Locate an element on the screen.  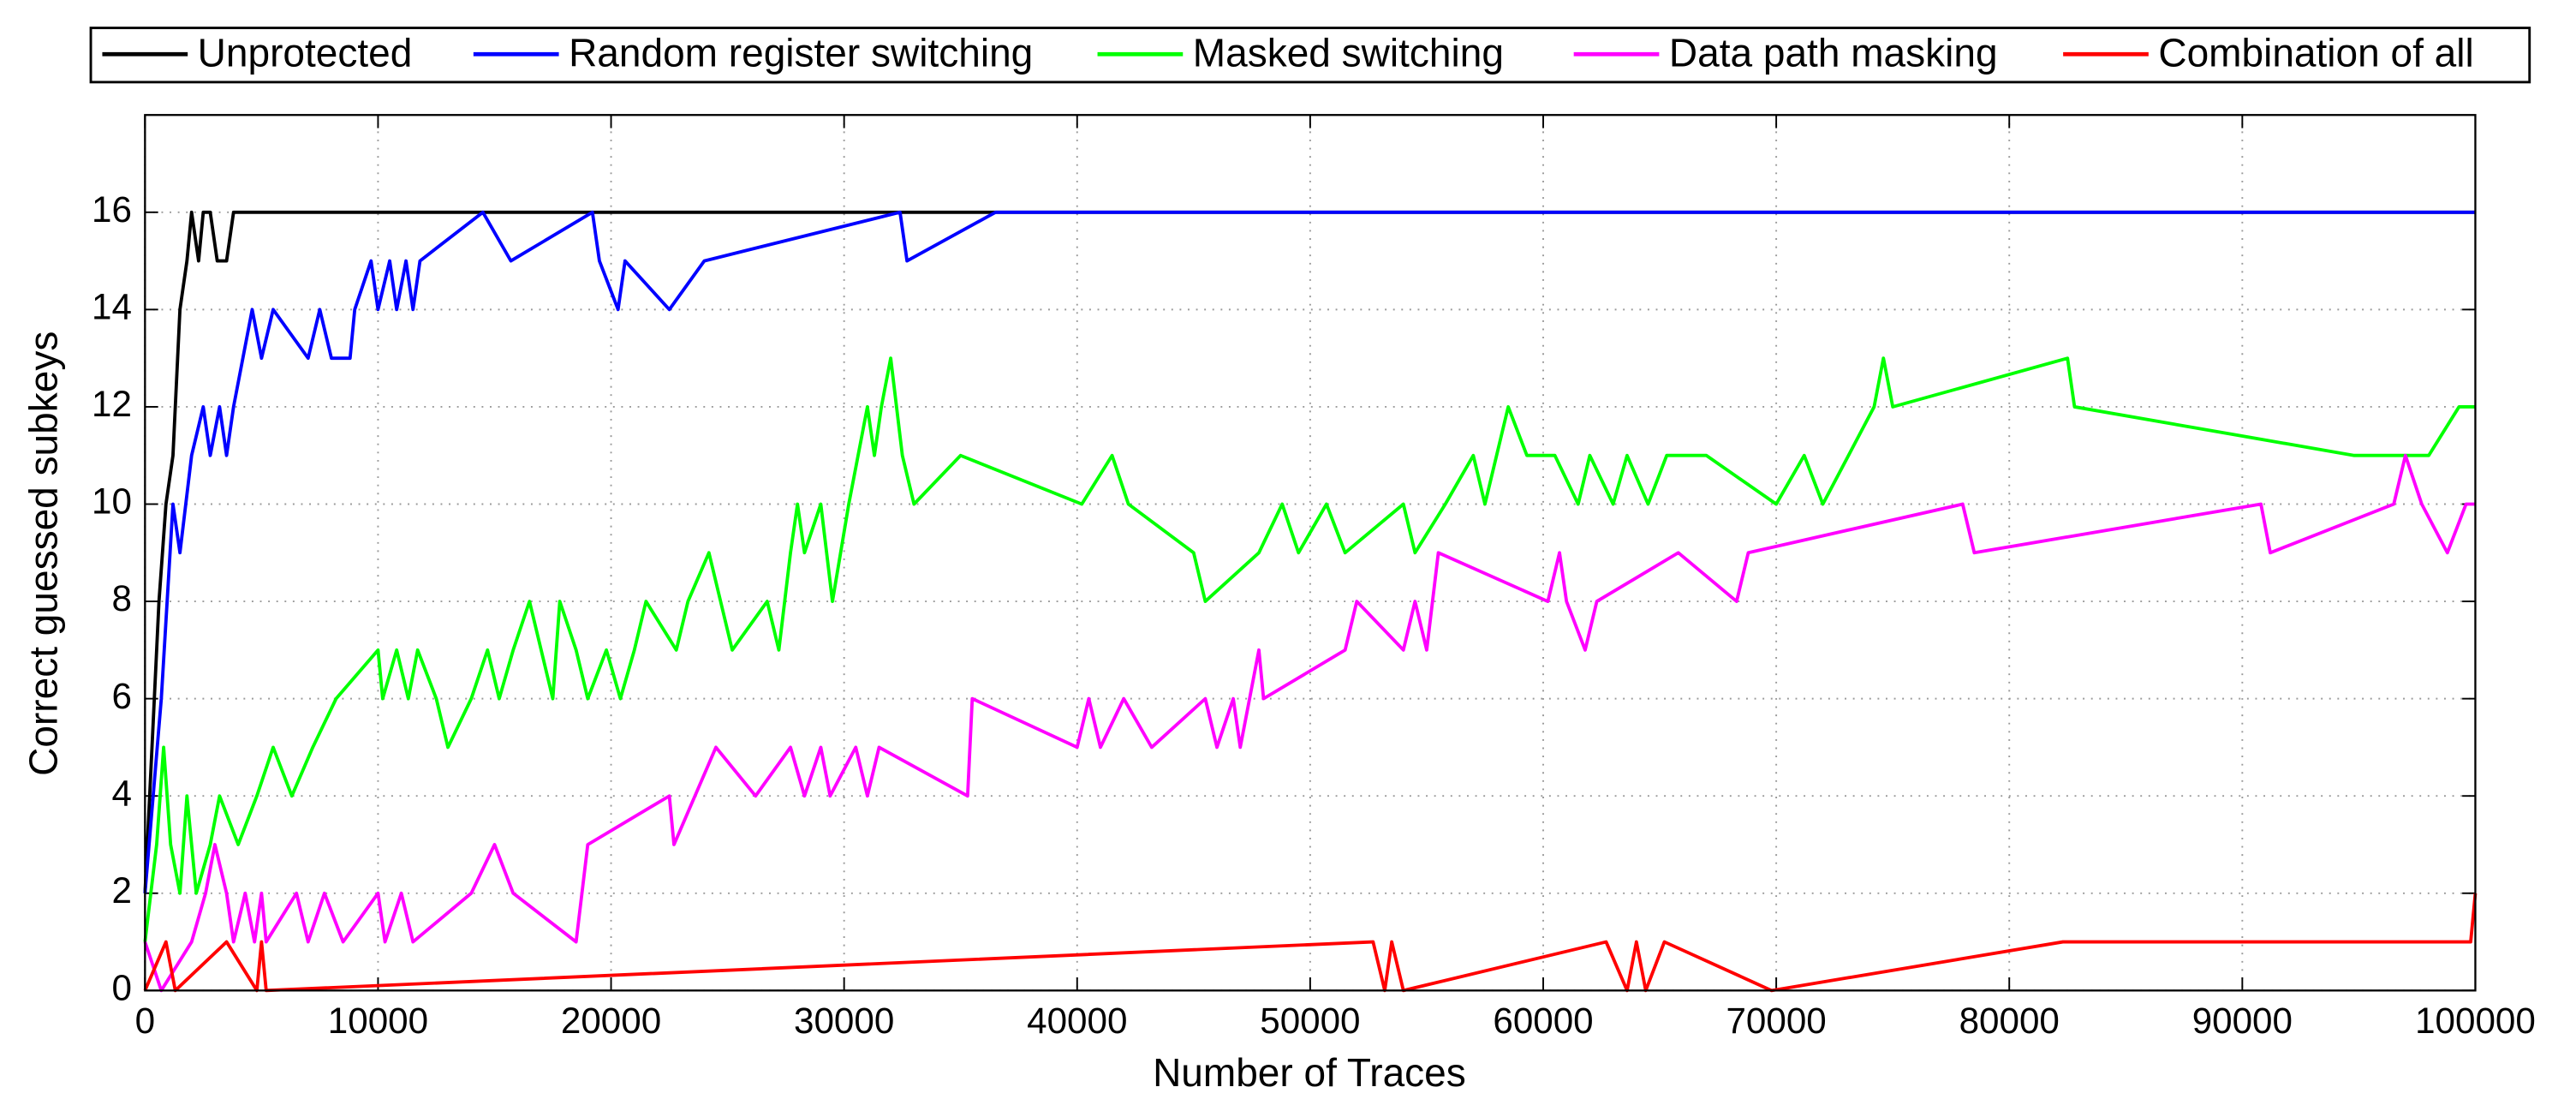
y-tick-label: 6 is located at coordinates (122, 696).